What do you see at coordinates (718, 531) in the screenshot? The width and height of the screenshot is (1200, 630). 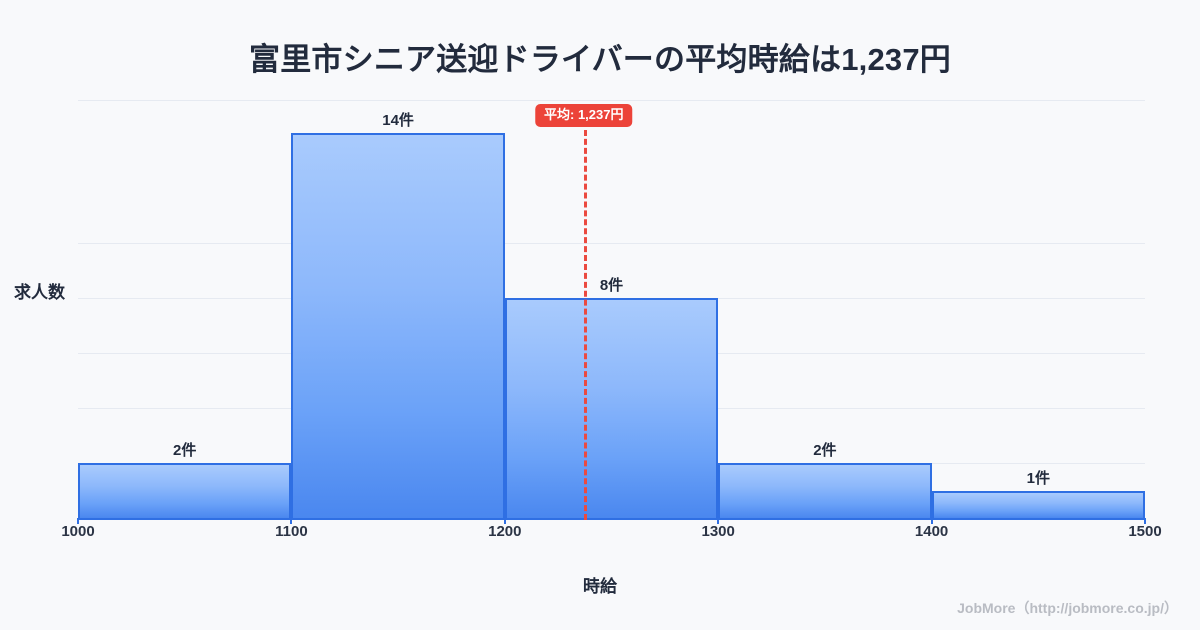 I see `x-axis-tick-label: 1300` at bounding box center [718, 531].